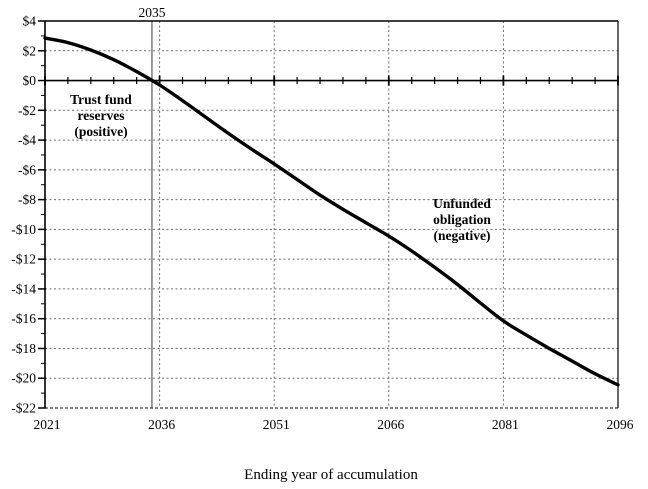 This screenshot has height=489, width=648. I want to click on annotation-trust-fund-line-2: reserves, so click(101, 115).